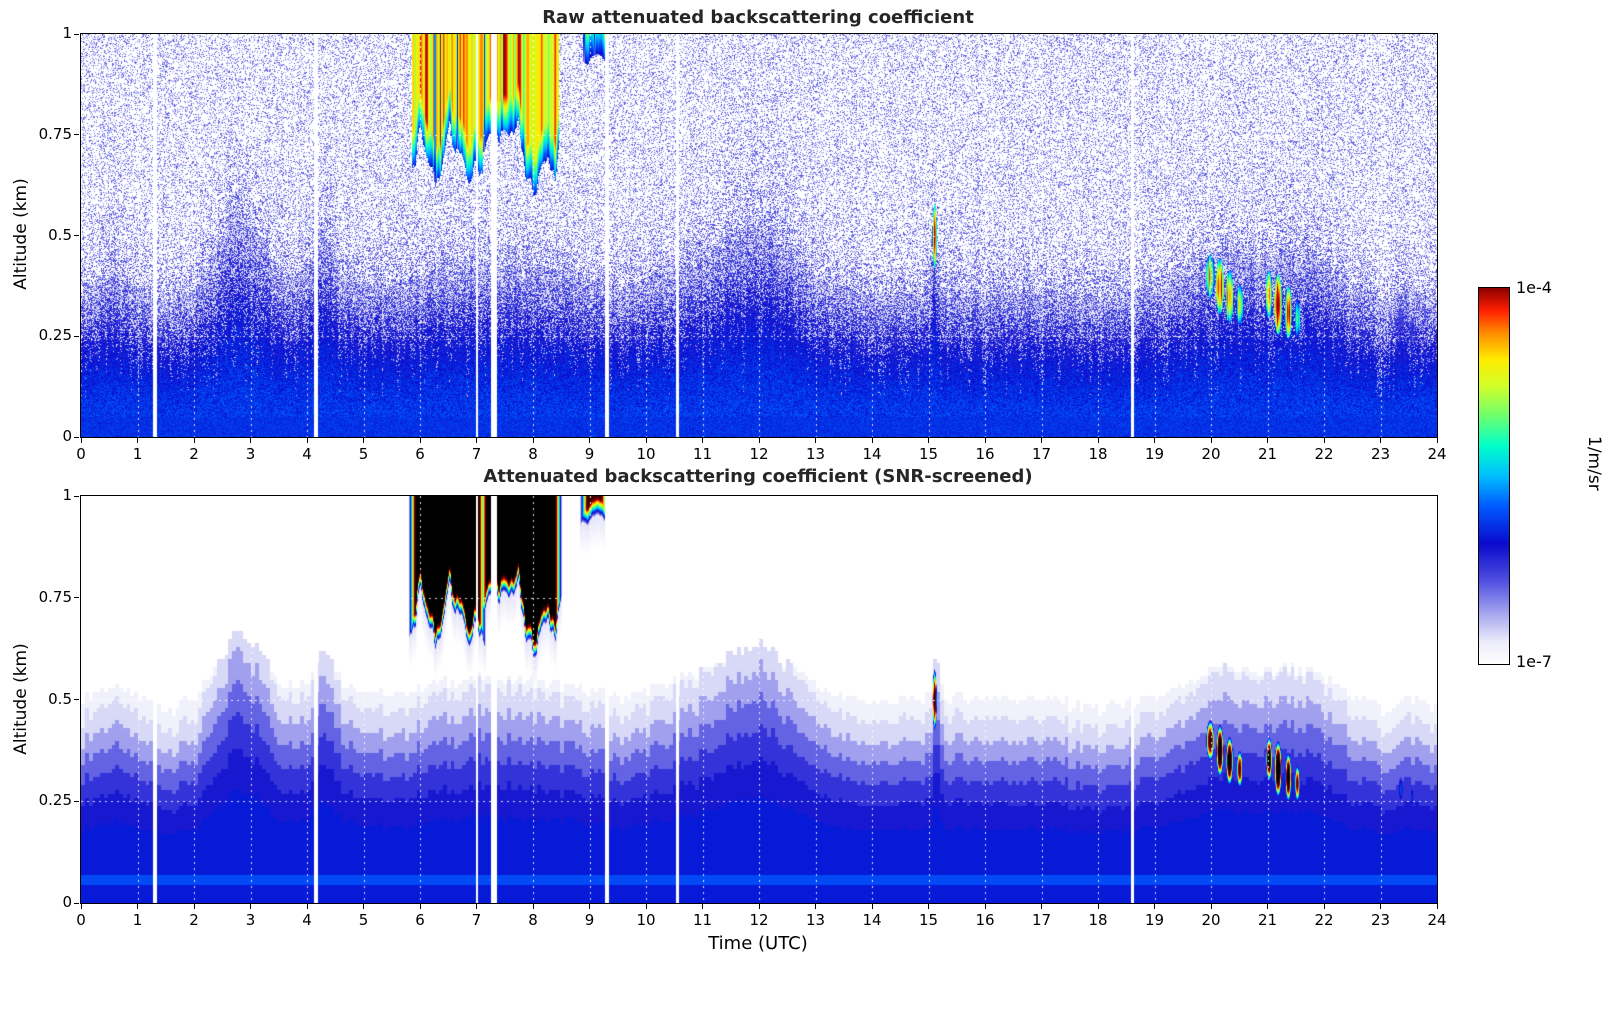  What do you see at coordinates (1041, 920) in the screenshot?
I see `x-tick-label: 17` at bounding box center [1041, 920].